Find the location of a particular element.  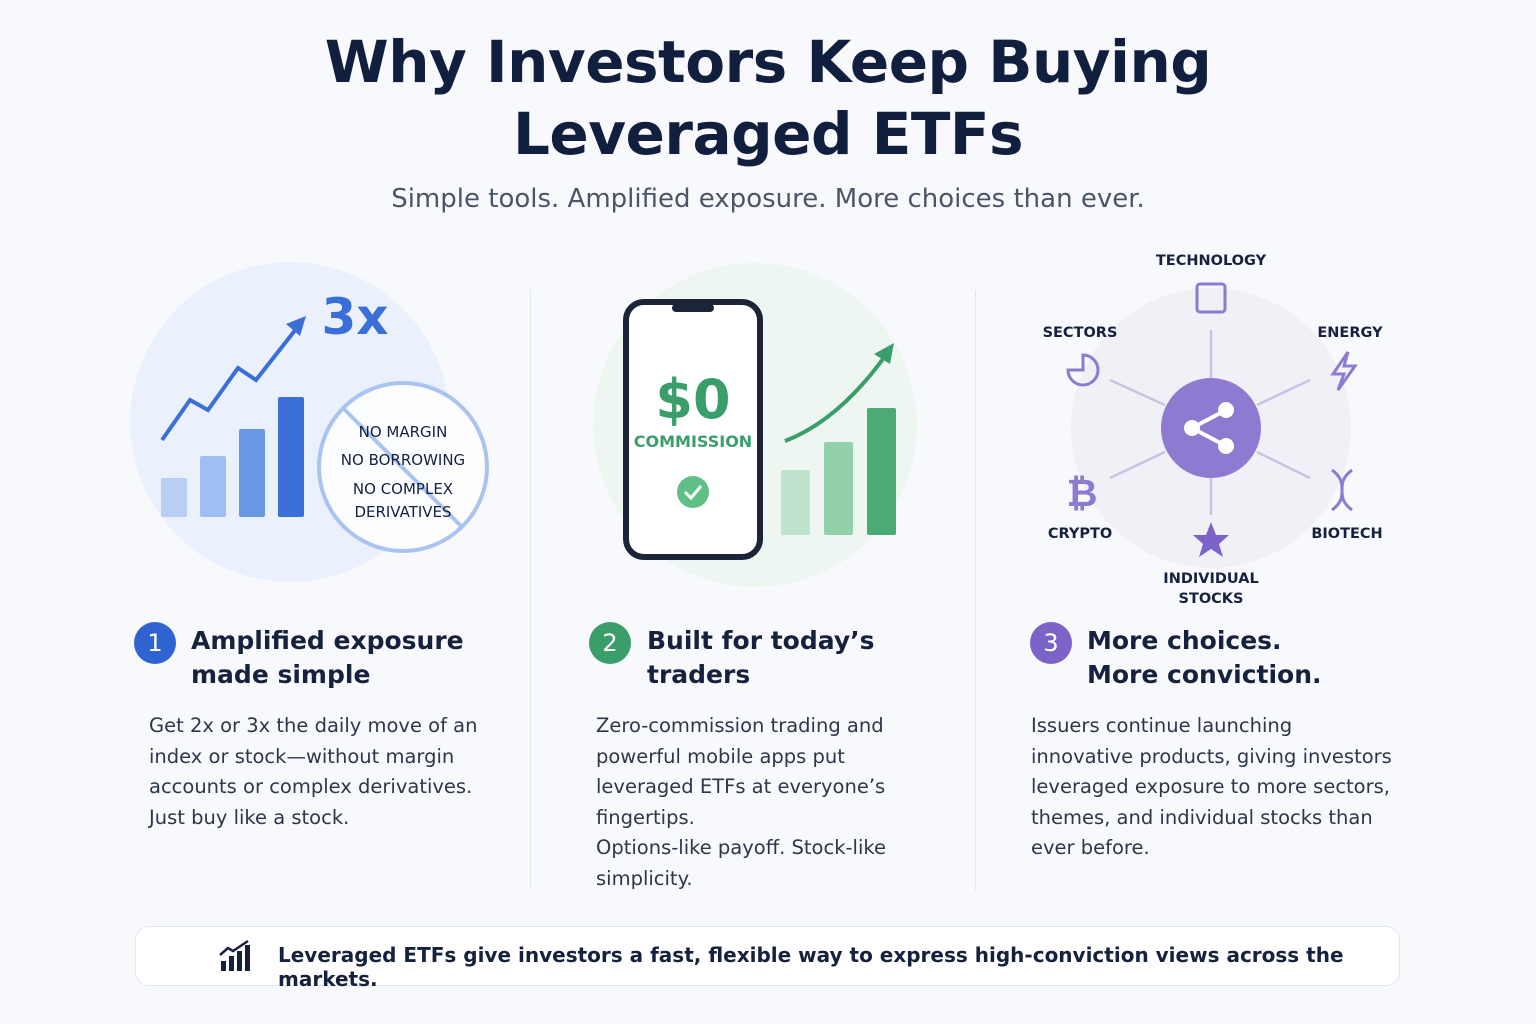

chart-icon is located at coordinates (234, 955).